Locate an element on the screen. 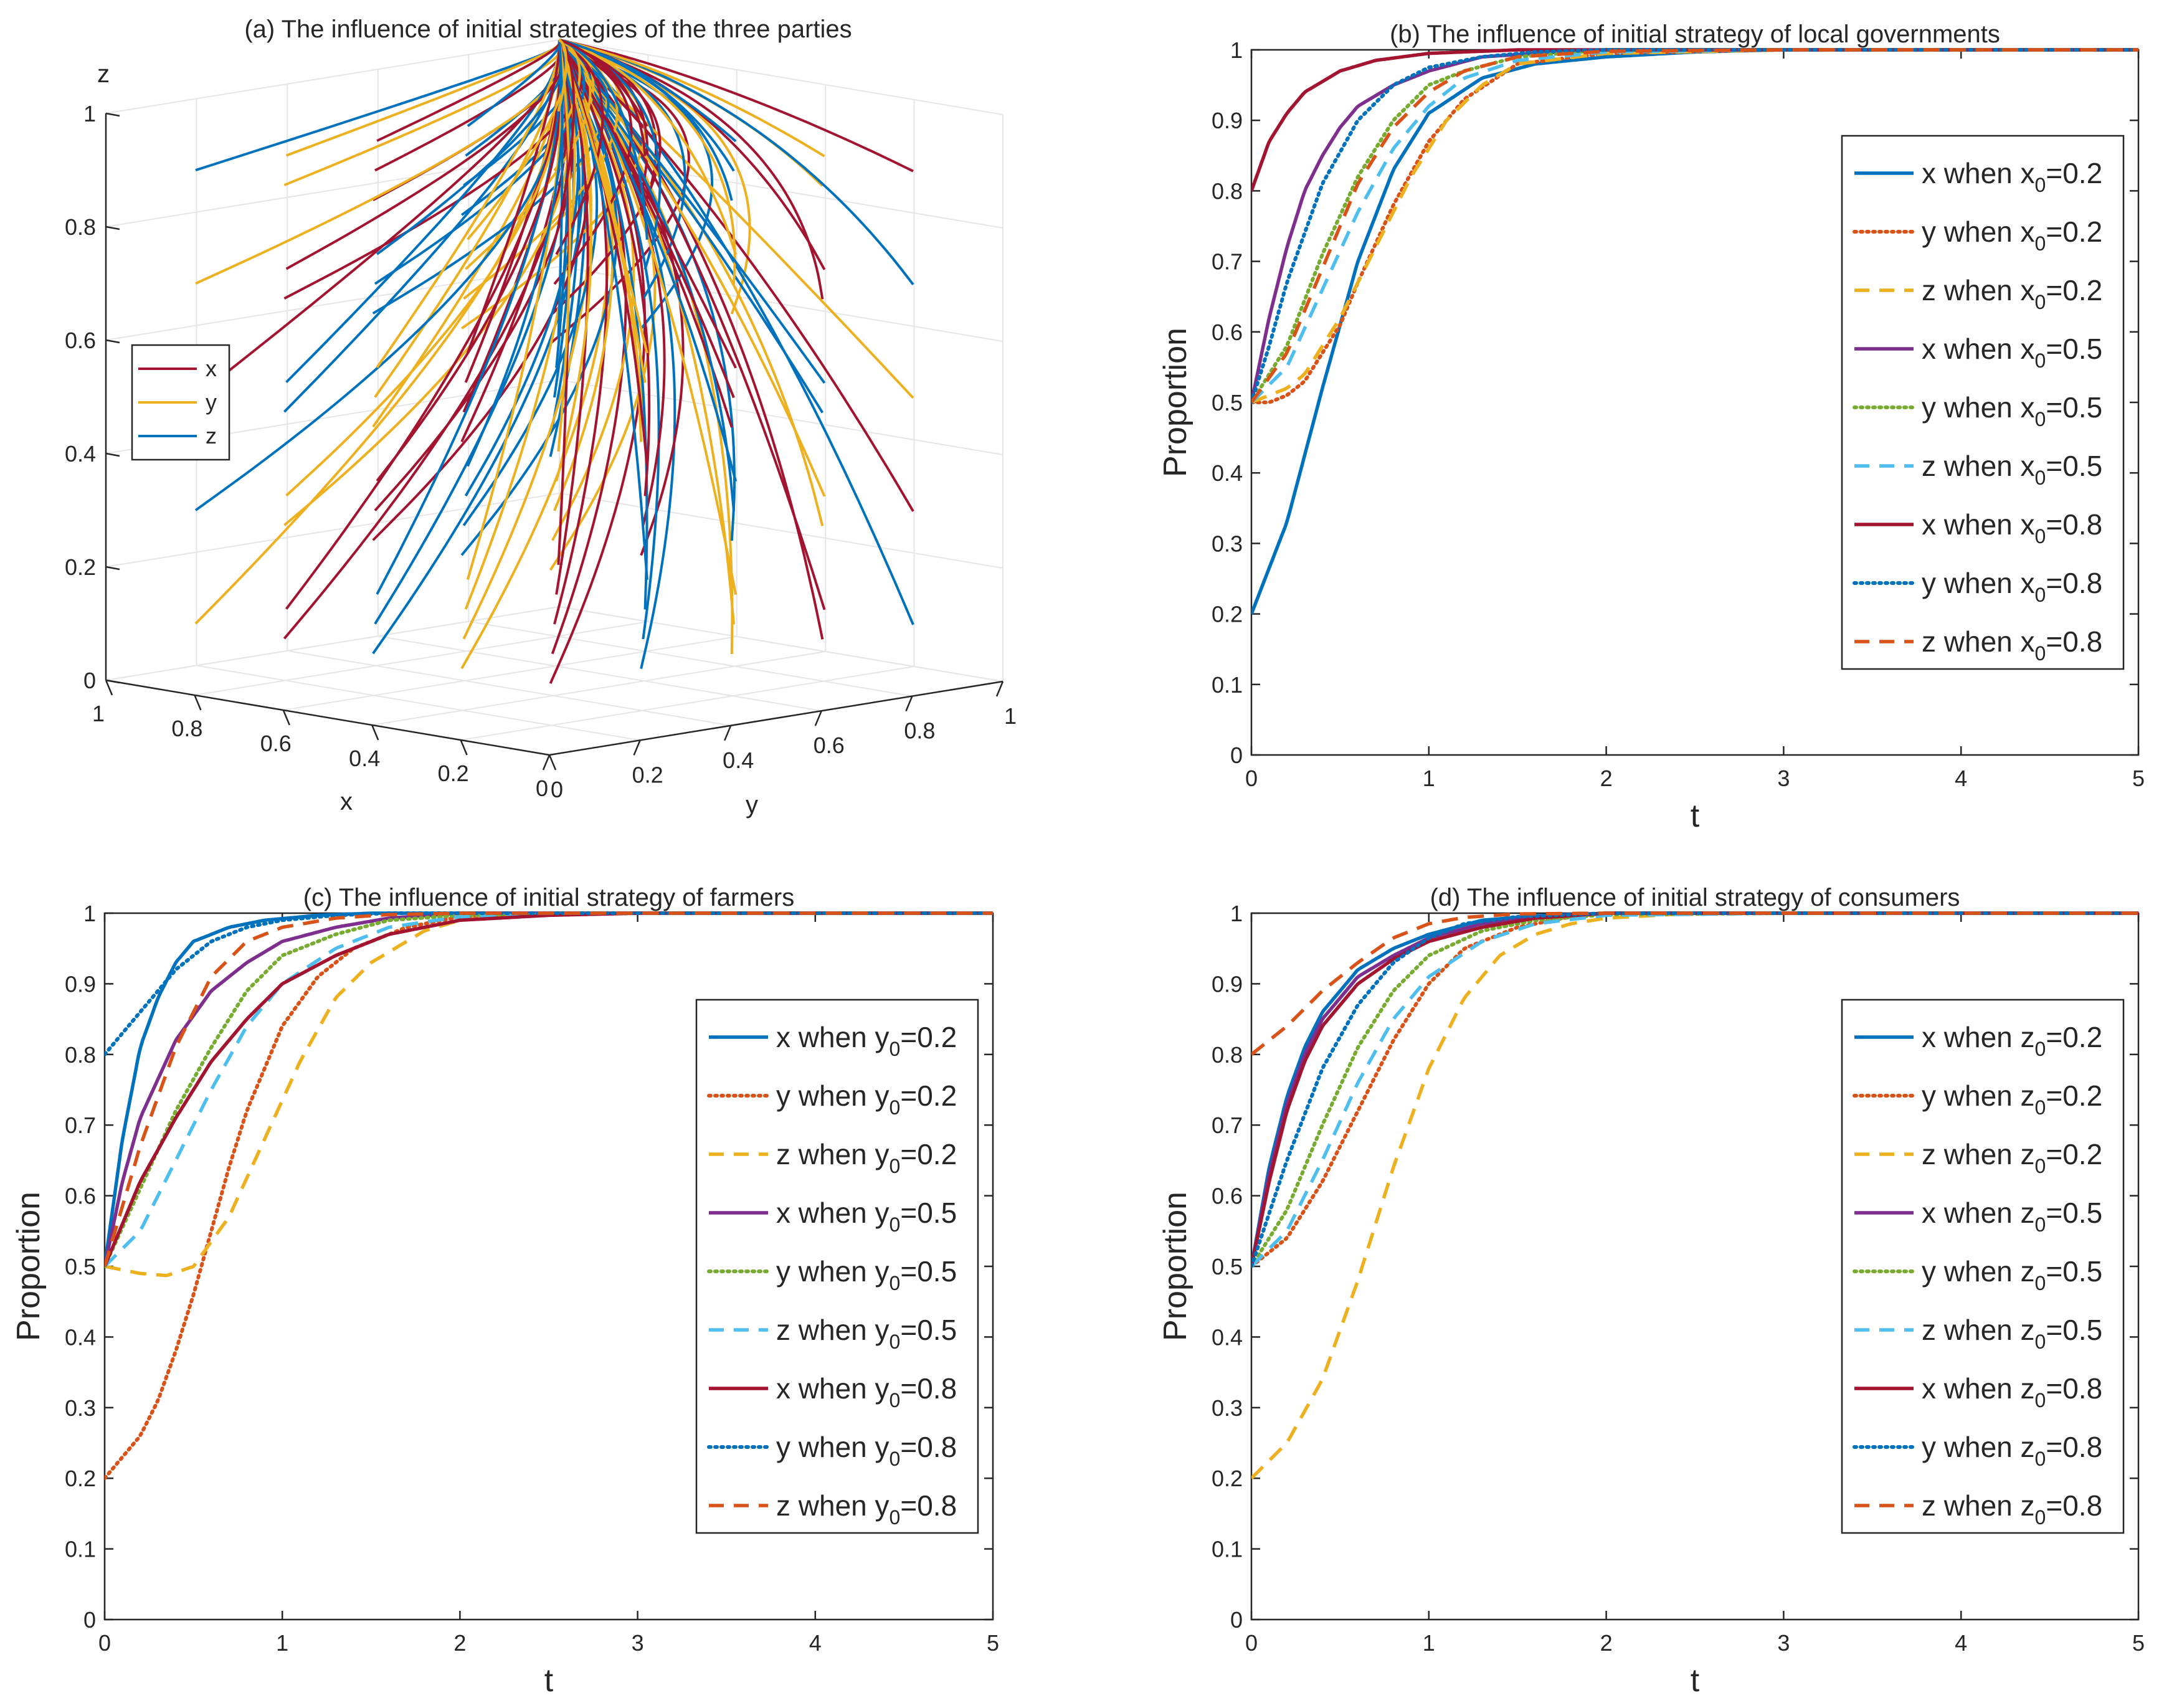  legend-label: x when y0=0.5 is located at coordinates (866, 1216).